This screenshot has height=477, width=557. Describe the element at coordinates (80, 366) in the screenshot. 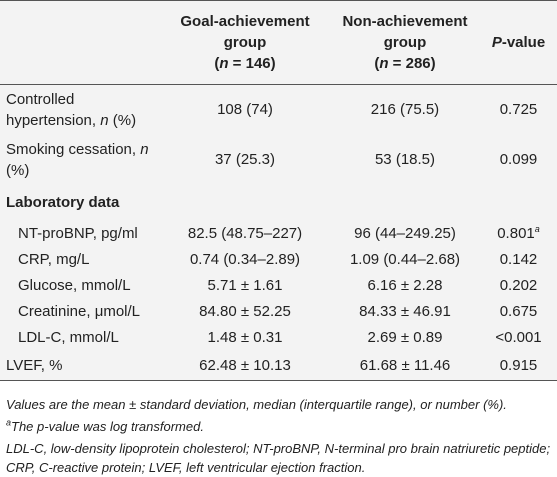

I see `row-label: LVEF, %` at that location.